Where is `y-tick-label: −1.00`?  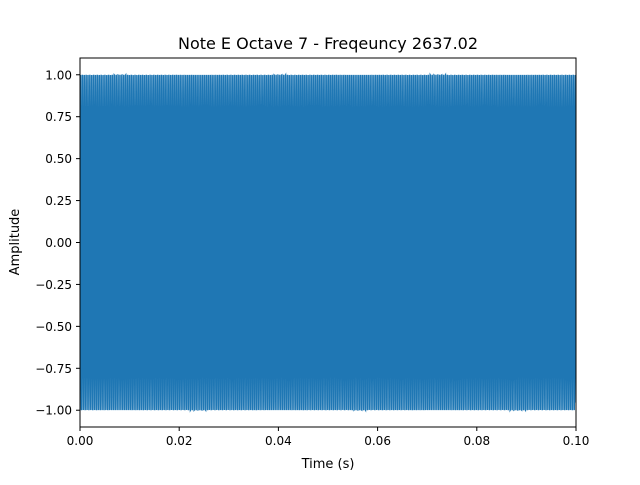 y-tick-label: −1.00 is located at coordinates (53, 411).